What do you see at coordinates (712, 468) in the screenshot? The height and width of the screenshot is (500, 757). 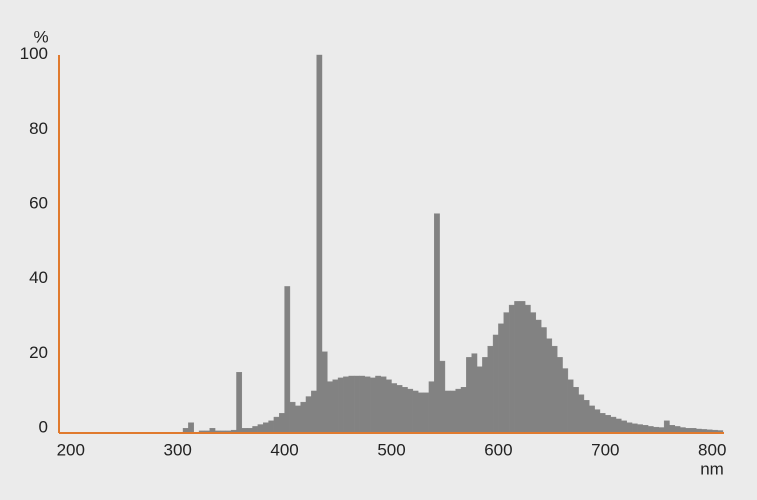 I see `x-unit: nm` at bounding box center [712, 468].